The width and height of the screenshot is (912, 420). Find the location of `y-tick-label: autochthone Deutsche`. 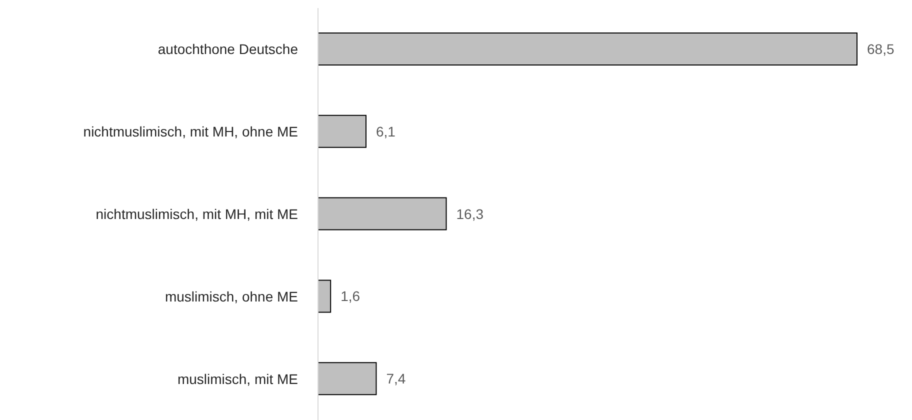

y-tick-label: autochthone Deutsche is located at coordinates (228, 49).